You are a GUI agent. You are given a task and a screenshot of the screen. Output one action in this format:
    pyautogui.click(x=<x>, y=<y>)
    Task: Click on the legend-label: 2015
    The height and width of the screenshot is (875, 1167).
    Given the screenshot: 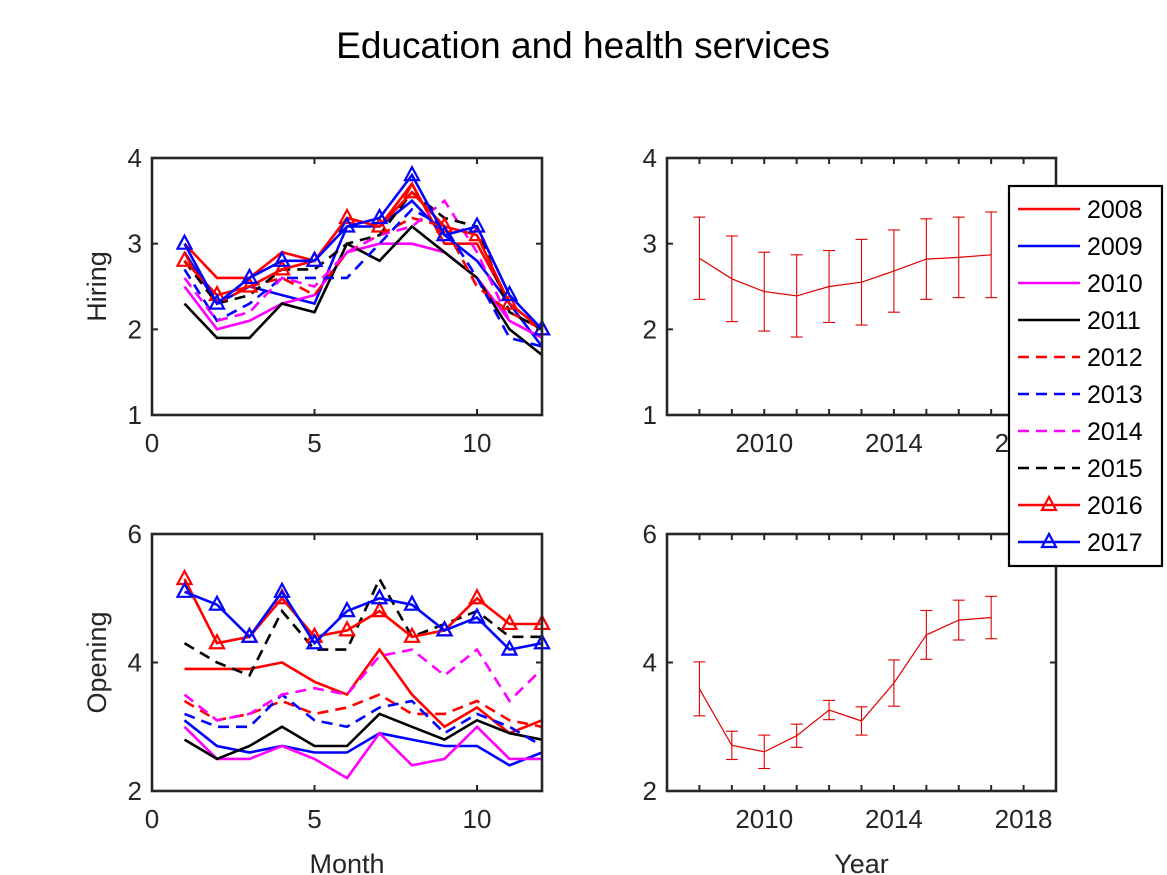 What is the action you would take?
    pyautogui.click(x=1115, y=469)
    